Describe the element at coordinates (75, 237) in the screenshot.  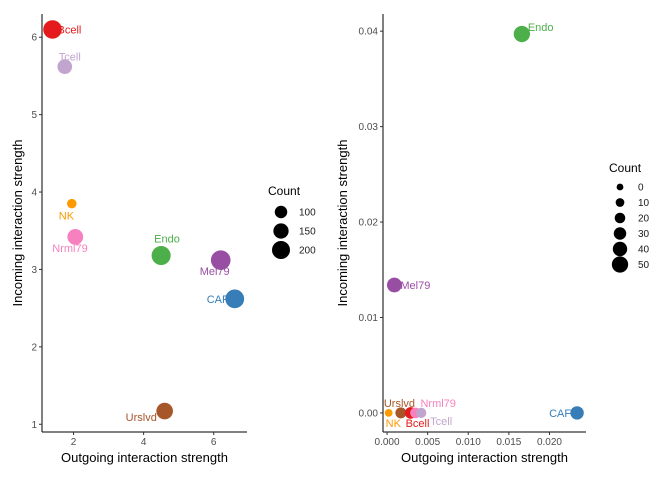
I see `data-point-nrml79` at that location.